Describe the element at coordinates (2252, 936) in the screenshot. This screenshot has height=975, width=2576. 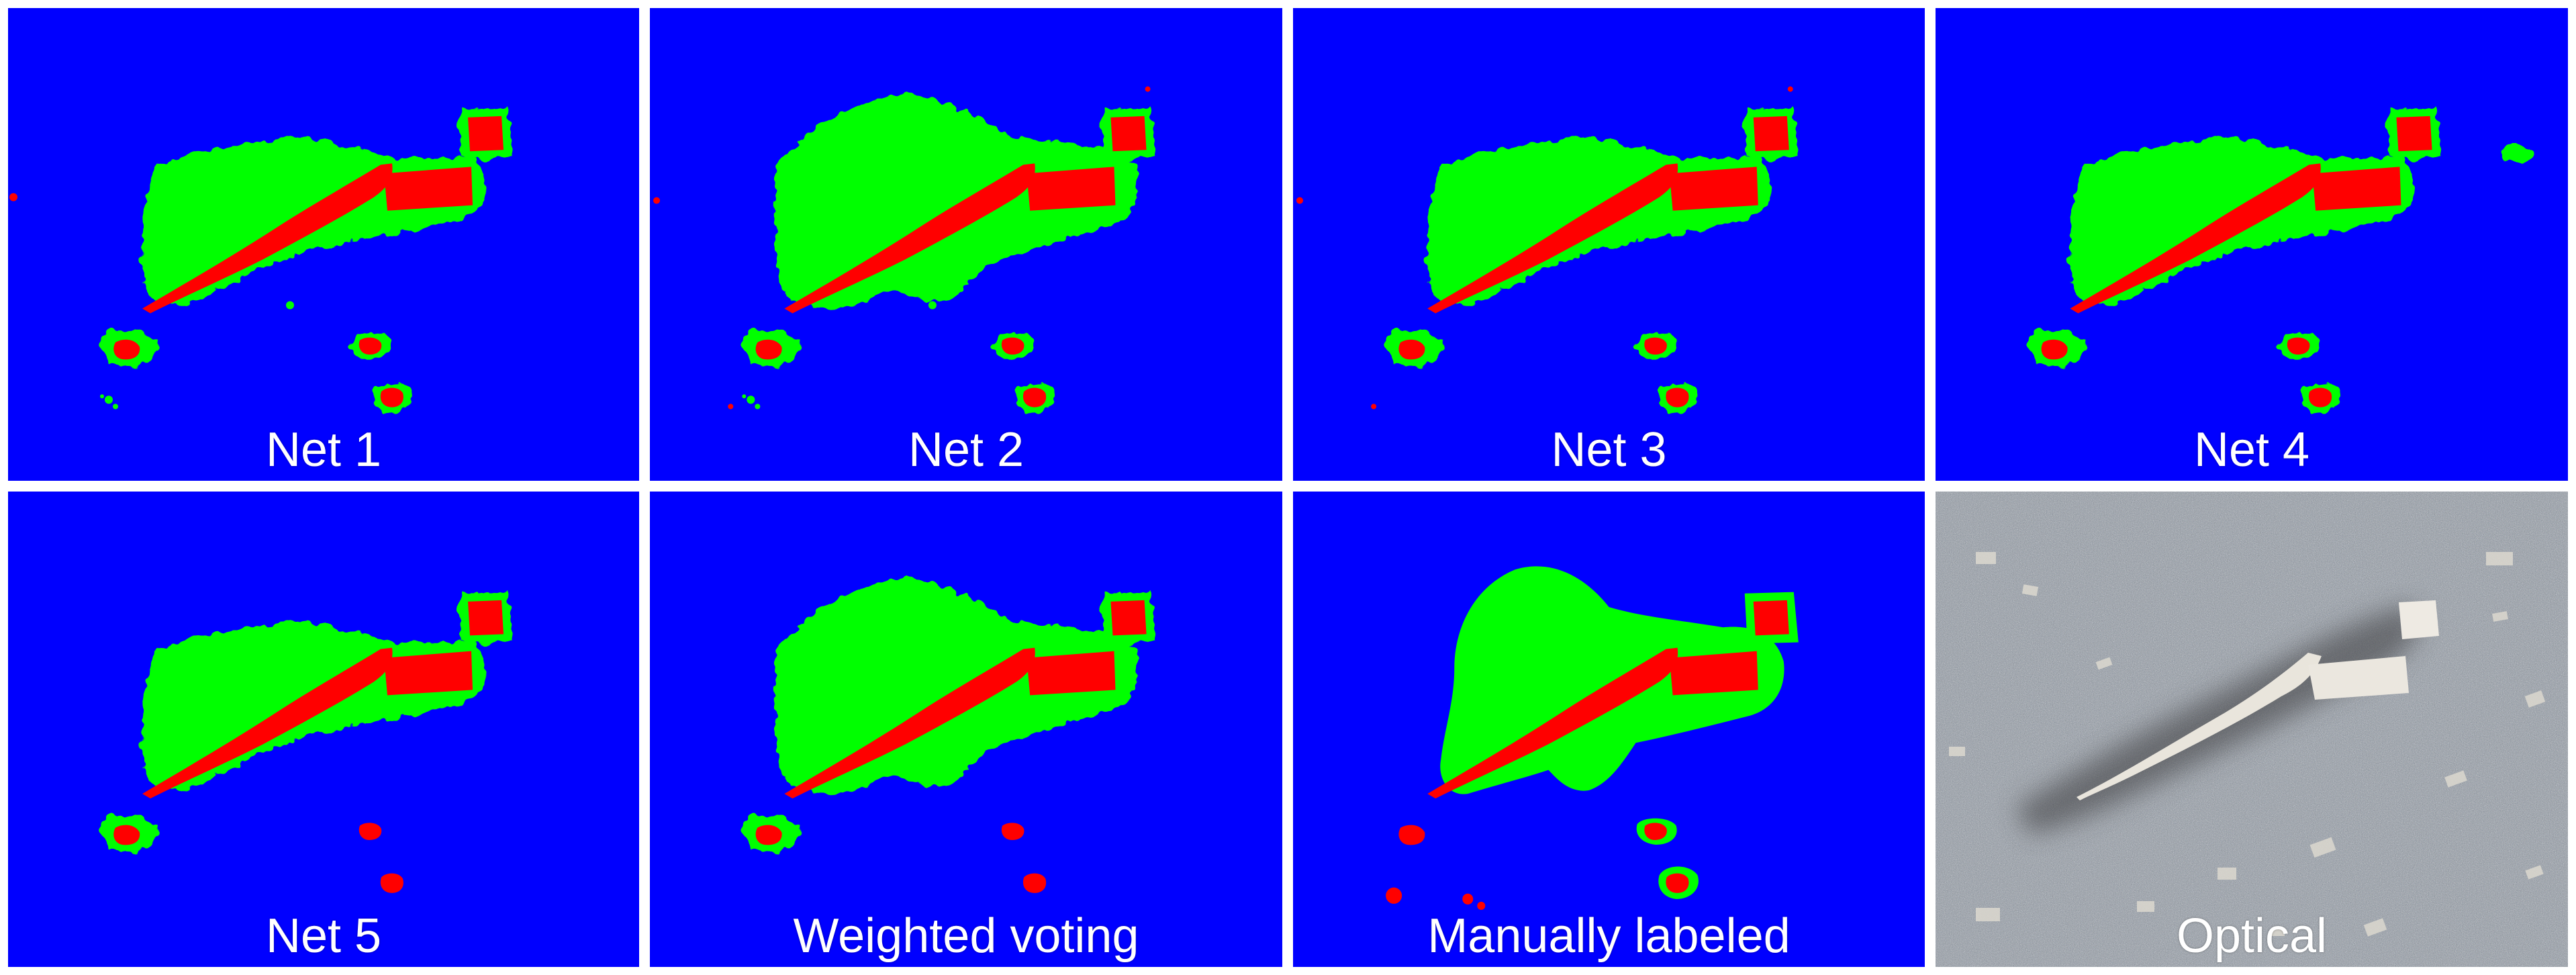
I see `panel-caption: Optical` at that location.